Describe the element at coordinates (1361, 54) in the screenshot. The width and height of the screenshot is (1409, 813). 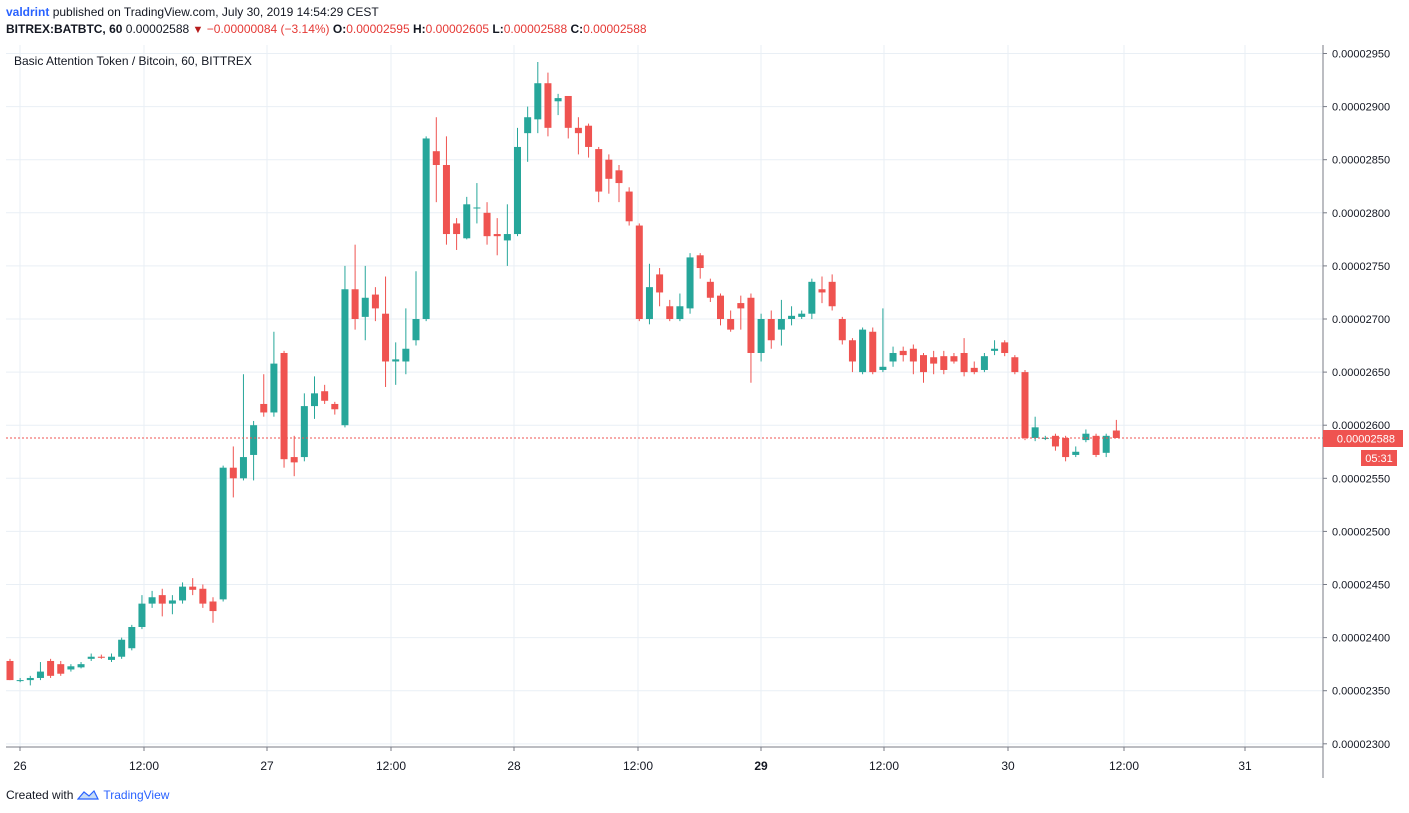
I see `price-tick-label: 0.00002950` at that location.